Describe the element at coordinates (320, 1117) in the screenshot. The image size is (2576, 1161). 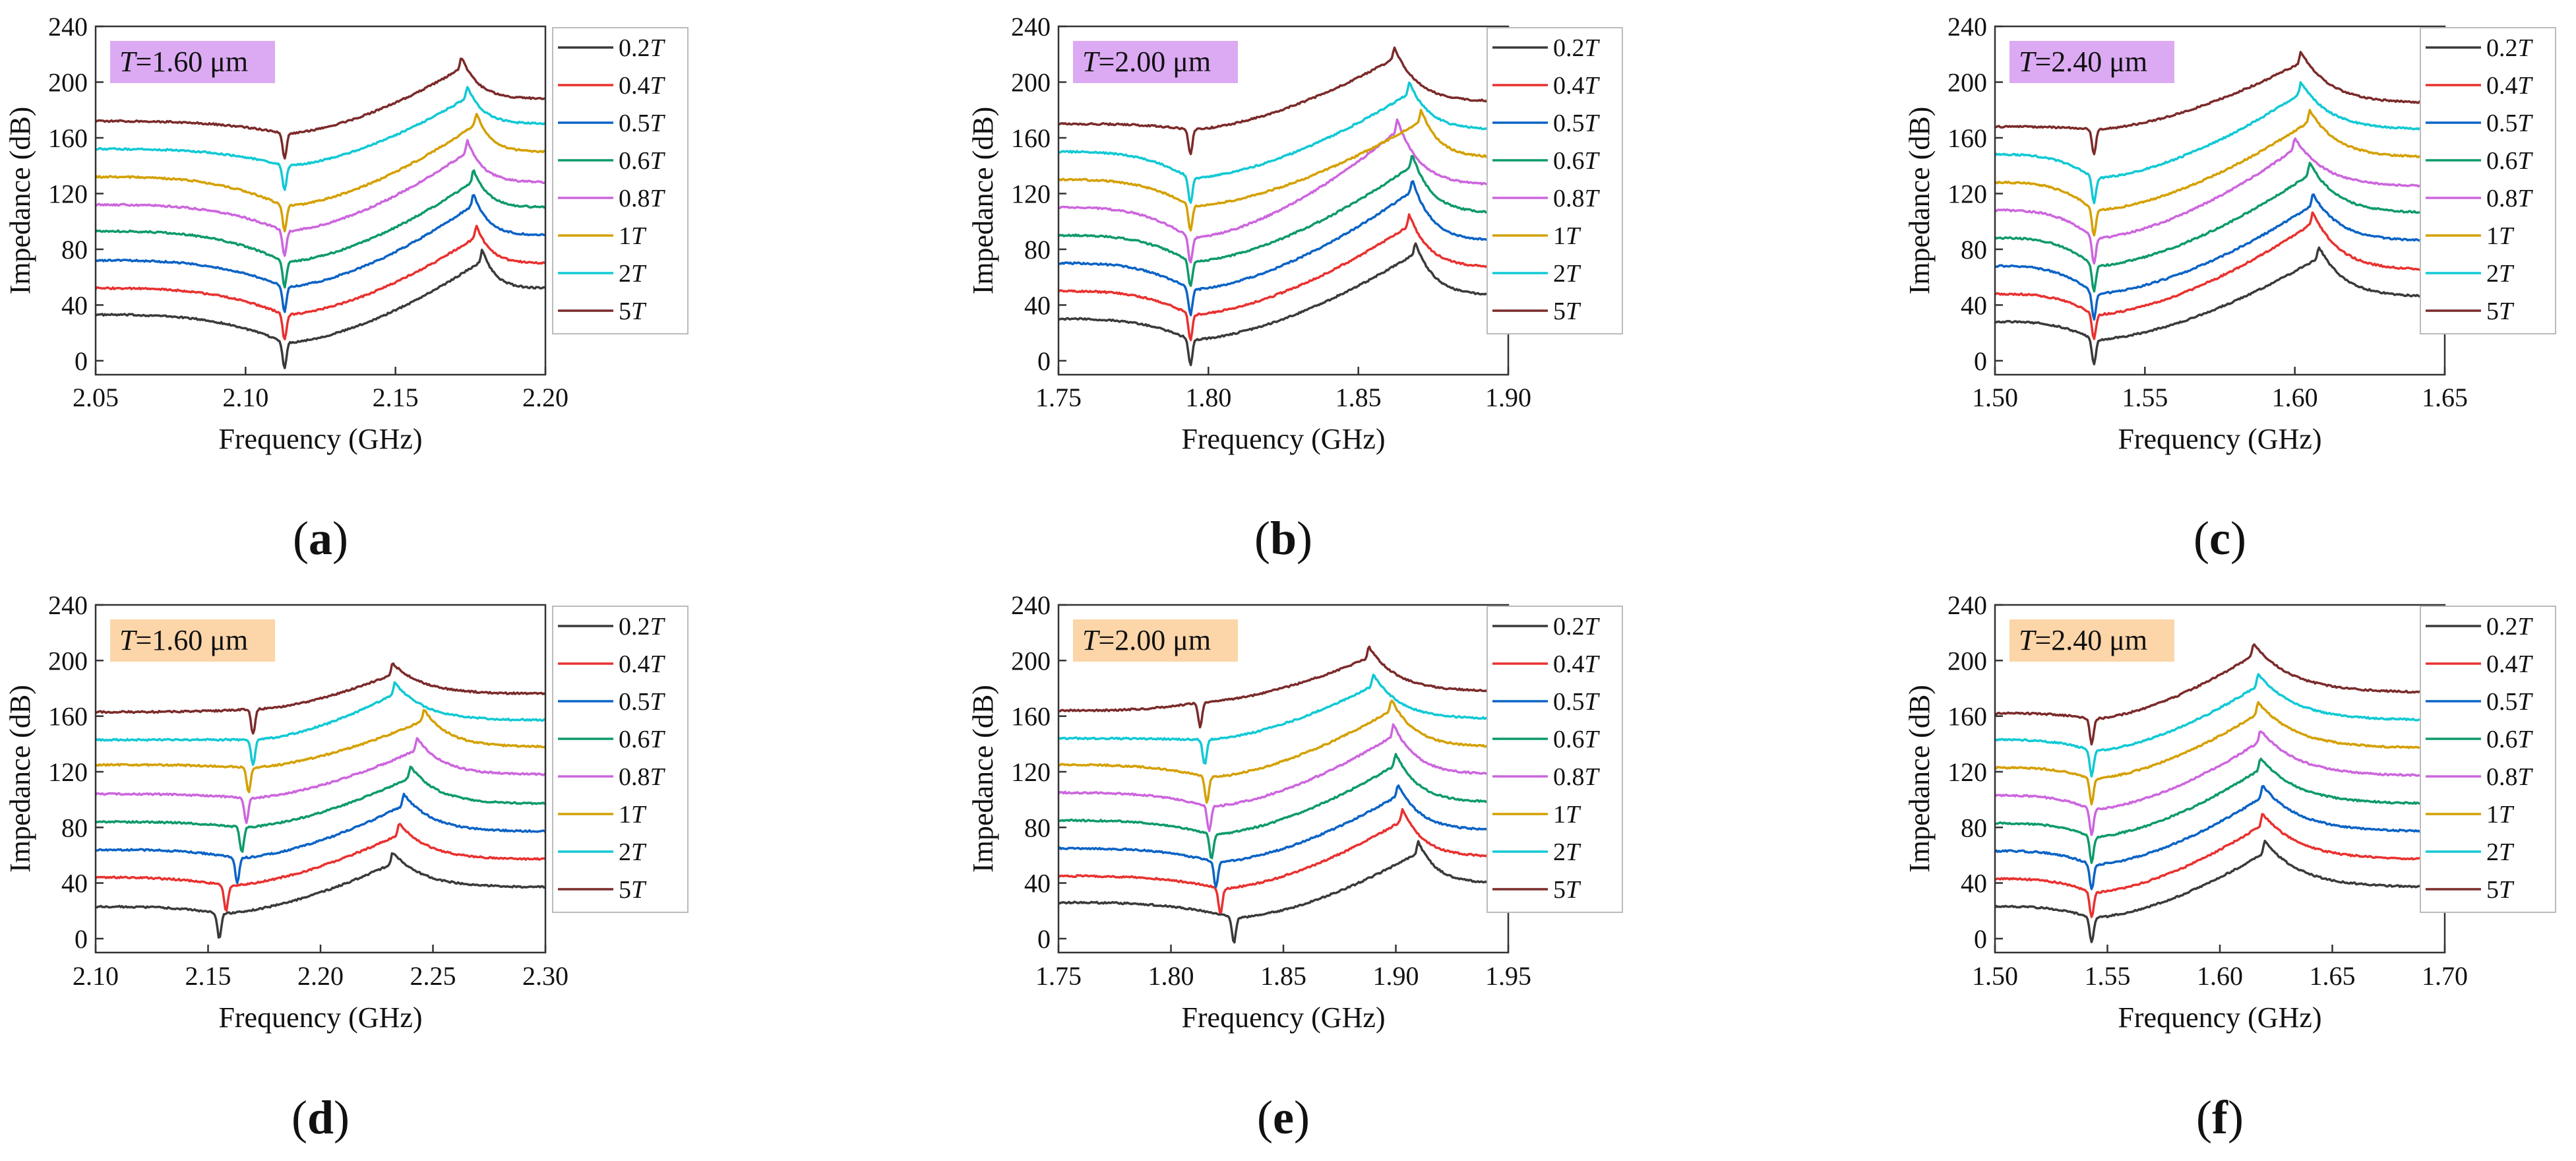
I see `panel-caption: (d)` at that location.